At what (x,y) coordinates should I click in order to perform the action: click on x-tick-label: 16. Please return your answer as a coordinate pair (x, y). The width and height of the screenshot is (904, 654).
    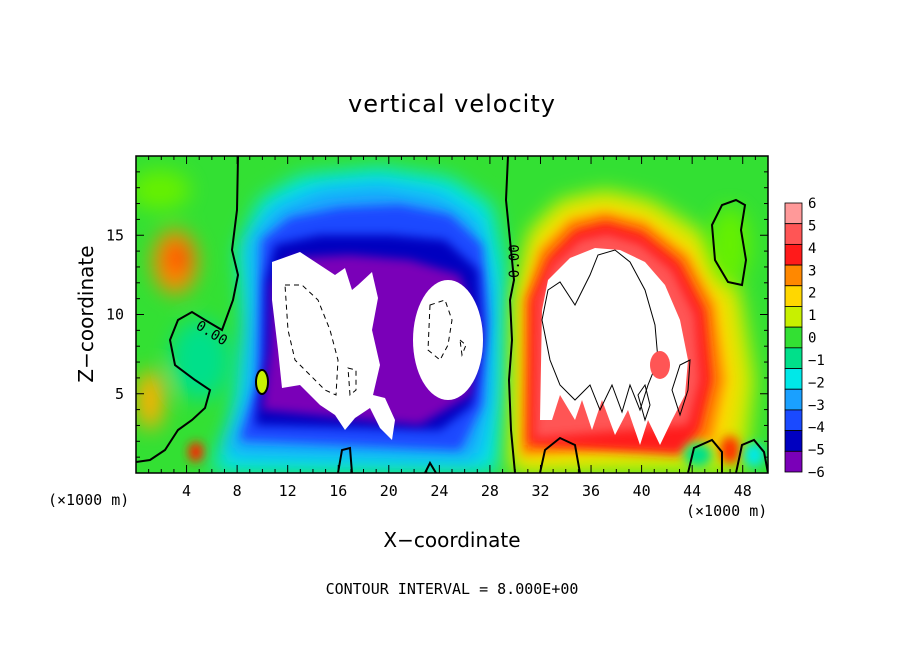
    Looking at the image, I should click on (338, 491).